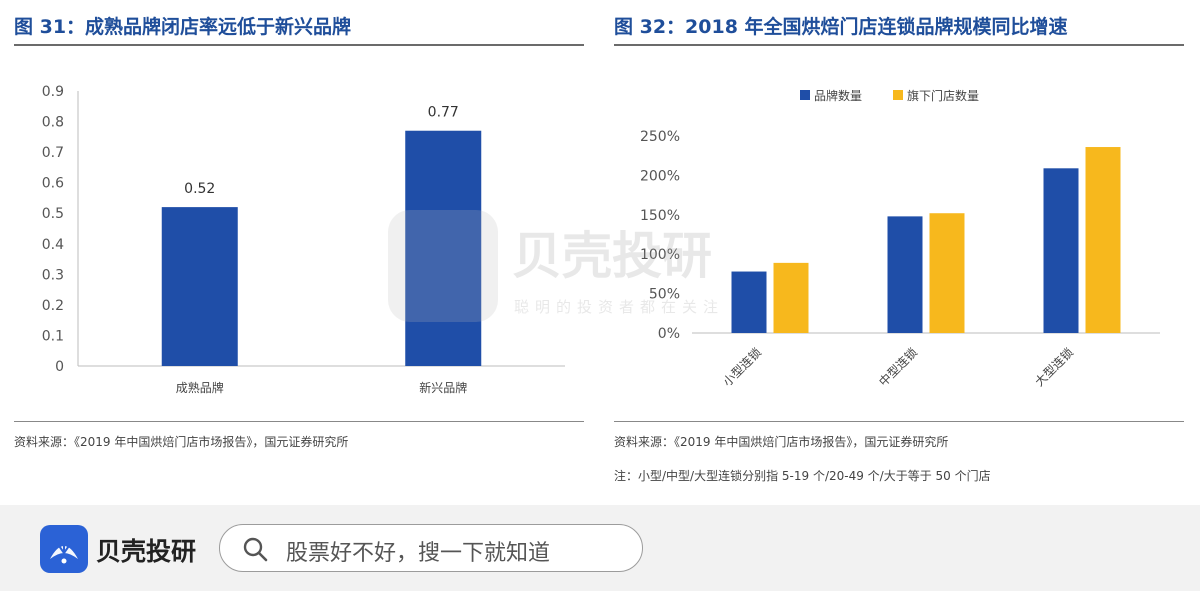  What do you see at coordinates (53, 275) in the screenshot?
I see `y-tick-label: 0.3` at bounding box center [53, 275].